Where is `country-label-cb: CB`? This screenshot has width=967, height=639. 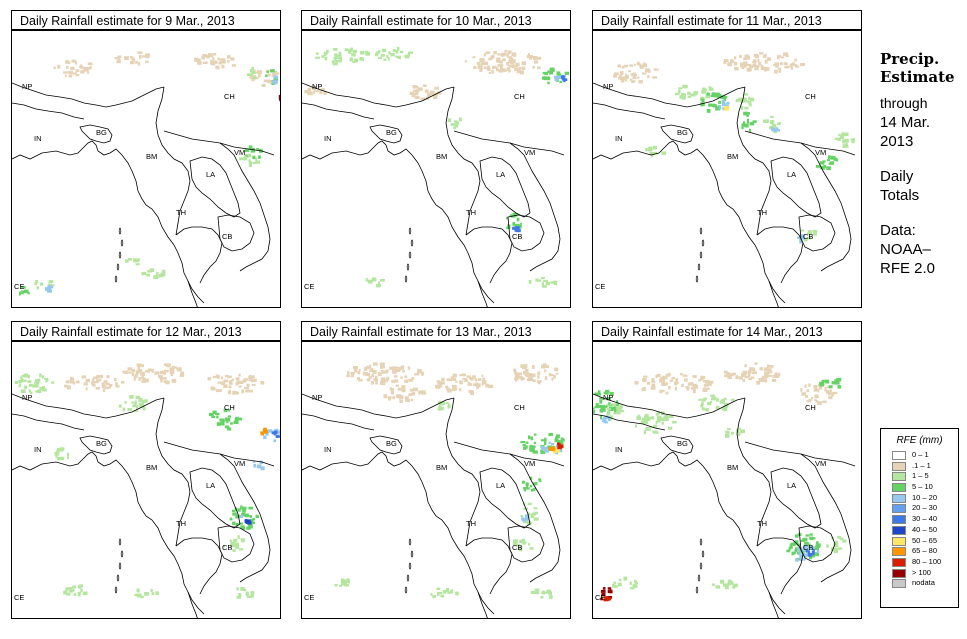
country-label-cb: CB is located at coordinates (227, 547).